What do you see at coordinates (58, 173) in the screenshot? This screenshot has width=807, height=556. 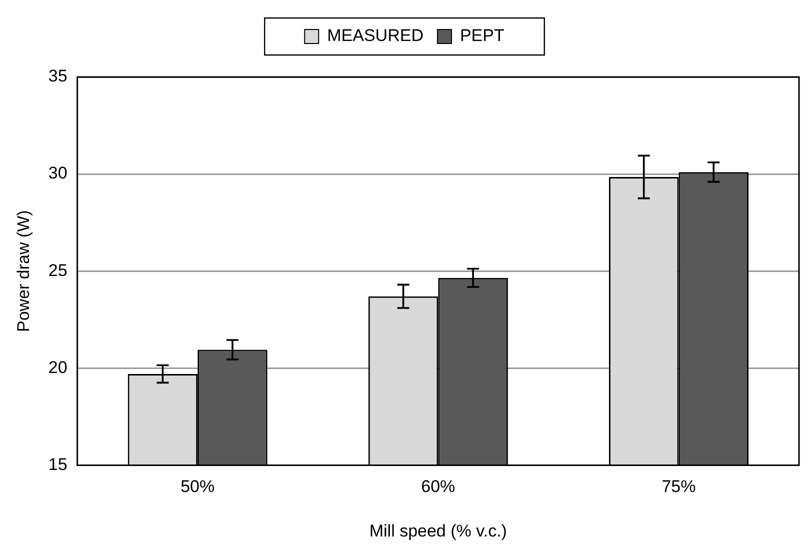 I see `y-tick-label: 30` at bounding box center [58, 173].